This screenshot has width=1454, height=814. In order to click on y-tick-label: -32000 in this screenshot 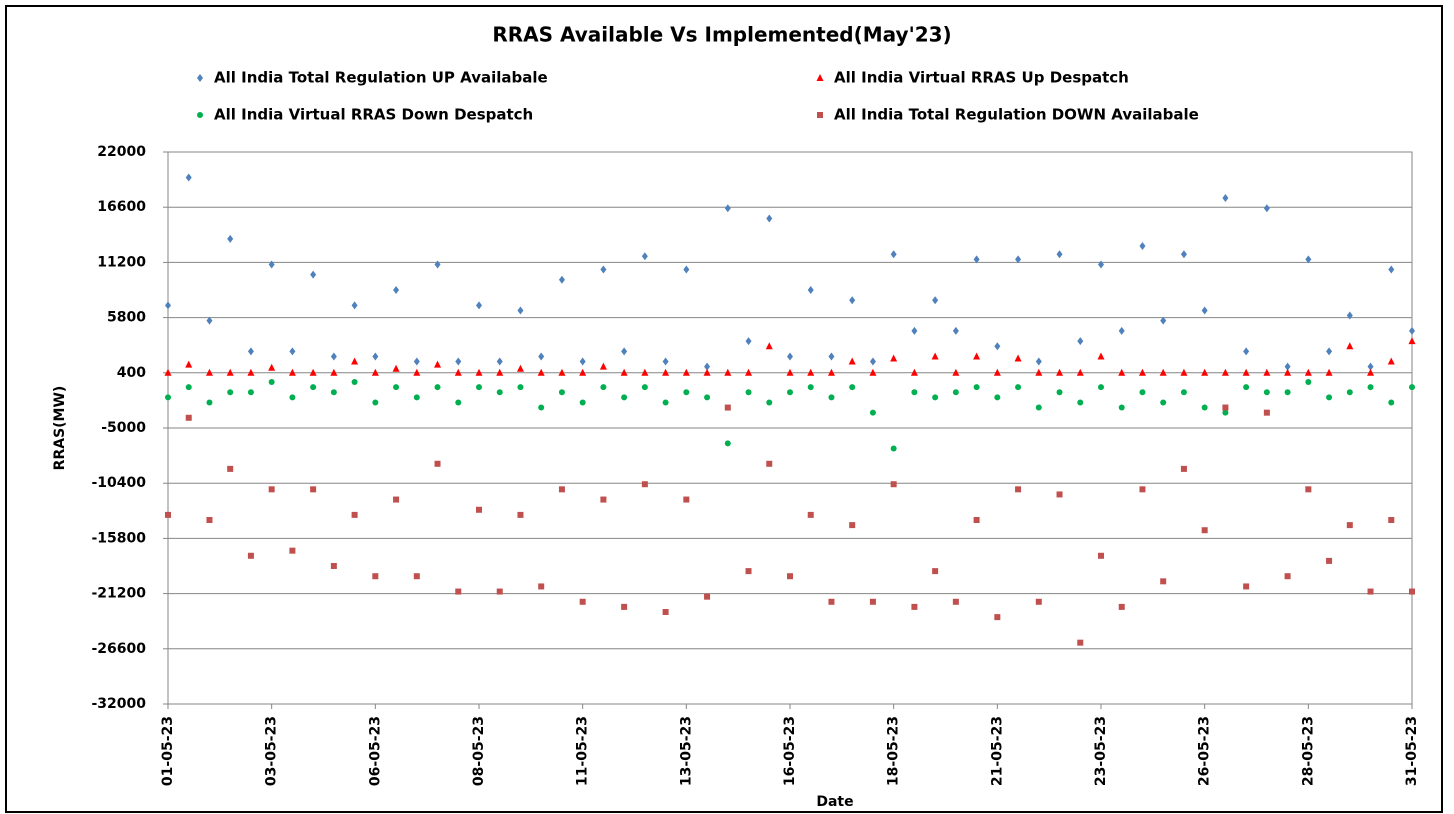, I will do `click(118, 704)`.